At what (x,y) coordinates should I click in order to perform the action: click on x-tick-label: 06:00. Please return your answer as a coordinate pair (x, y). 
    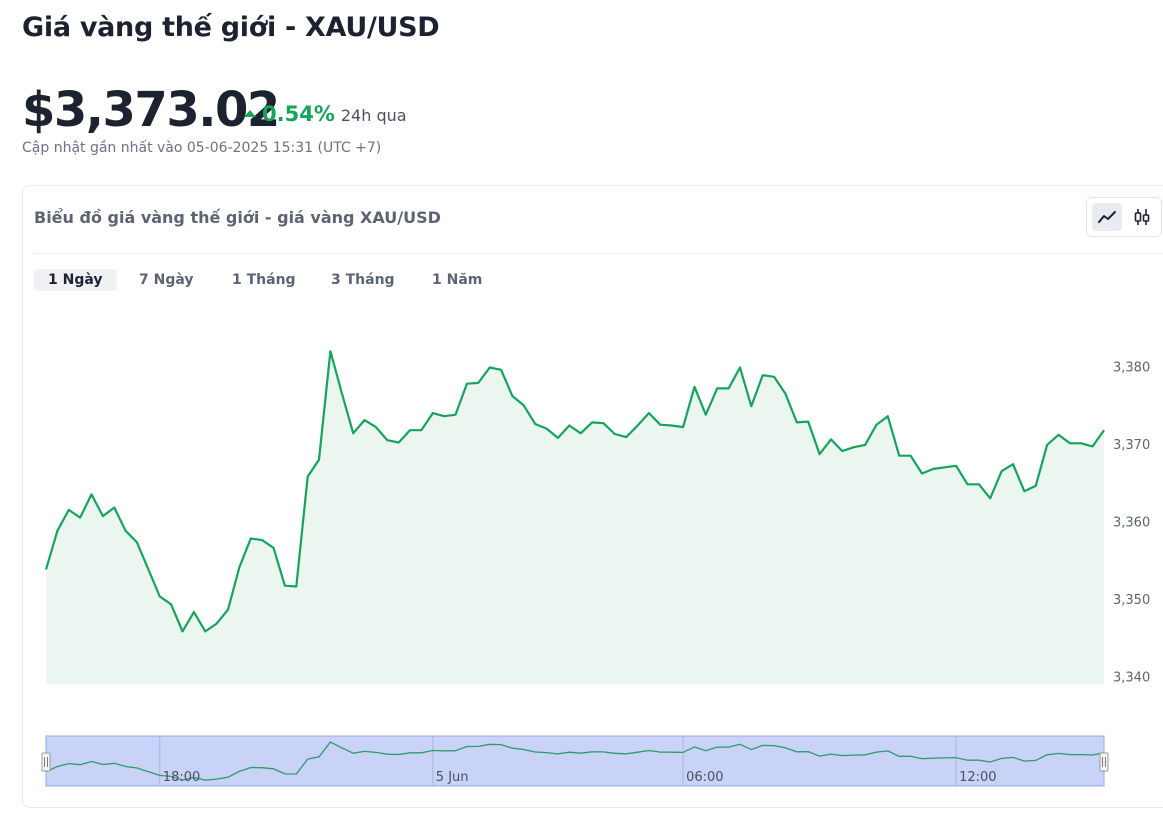
    Looking at the image, I should click on (704, 777).